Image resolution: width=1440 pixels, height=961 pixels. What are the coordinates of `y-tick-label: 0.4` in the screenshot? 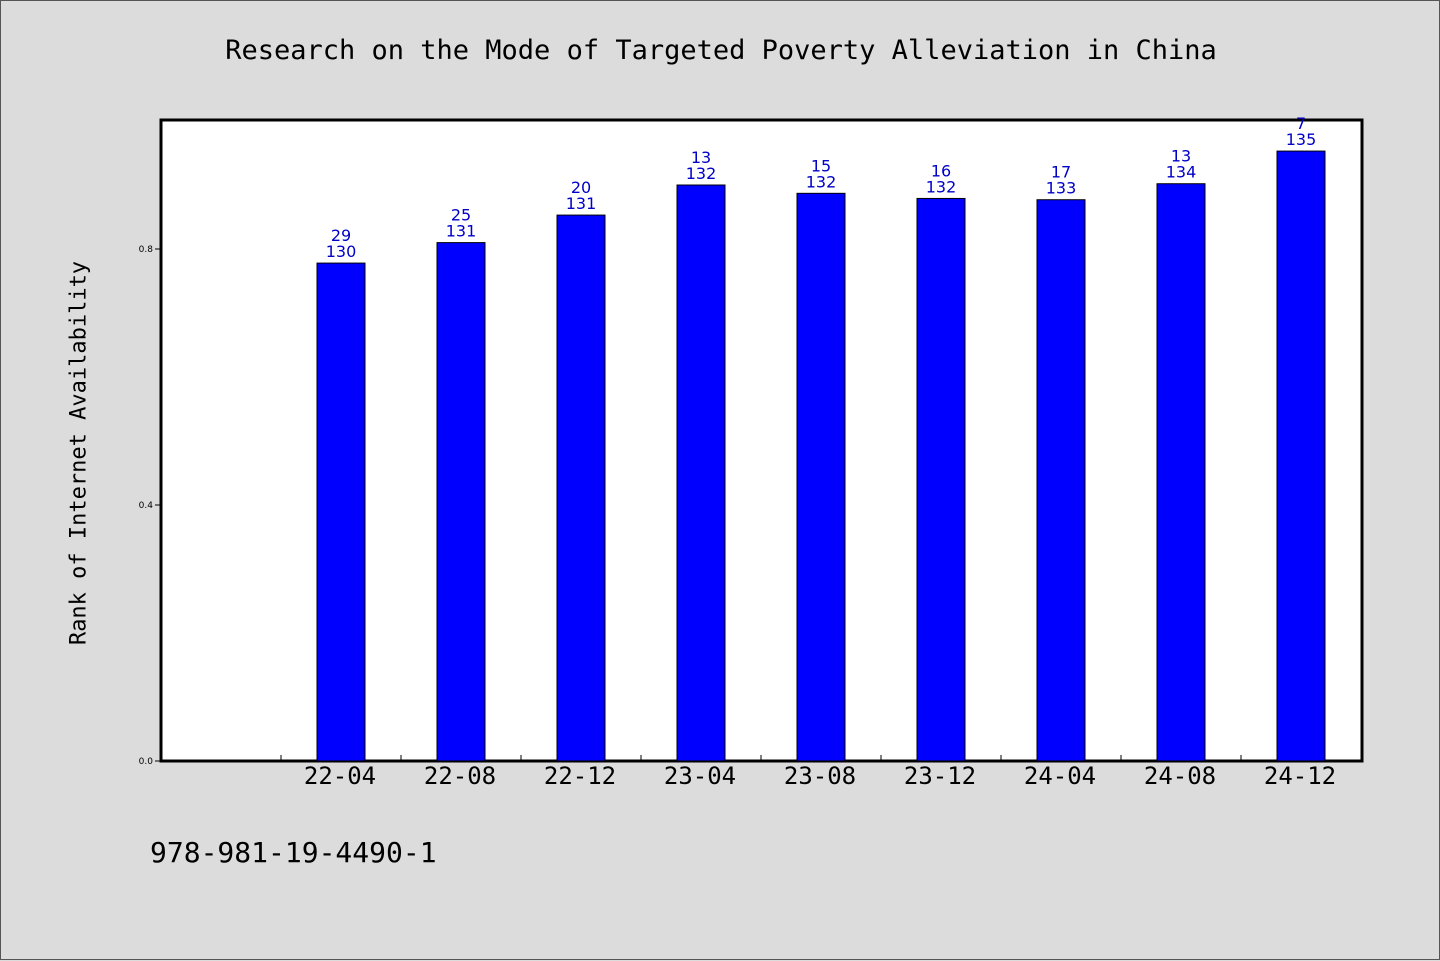 It's located at (146, 506).